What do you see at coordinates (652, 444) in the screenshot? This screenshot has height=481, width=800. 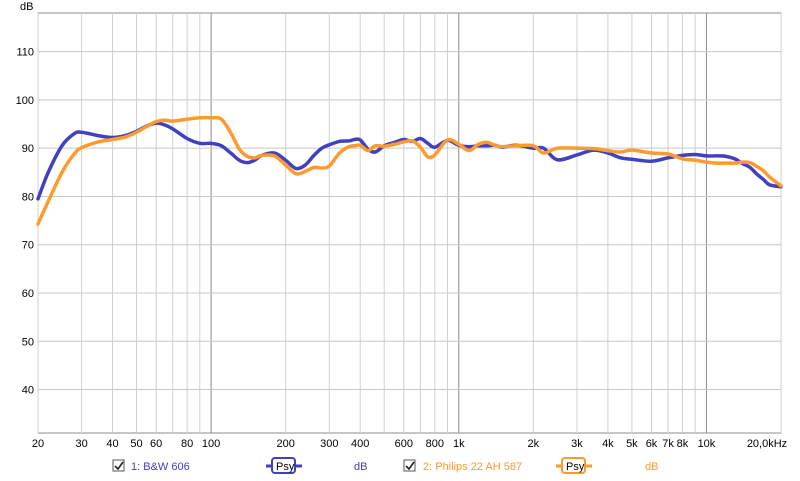 I see `x-tick-label: 6k` at bounding box center [652, 444].